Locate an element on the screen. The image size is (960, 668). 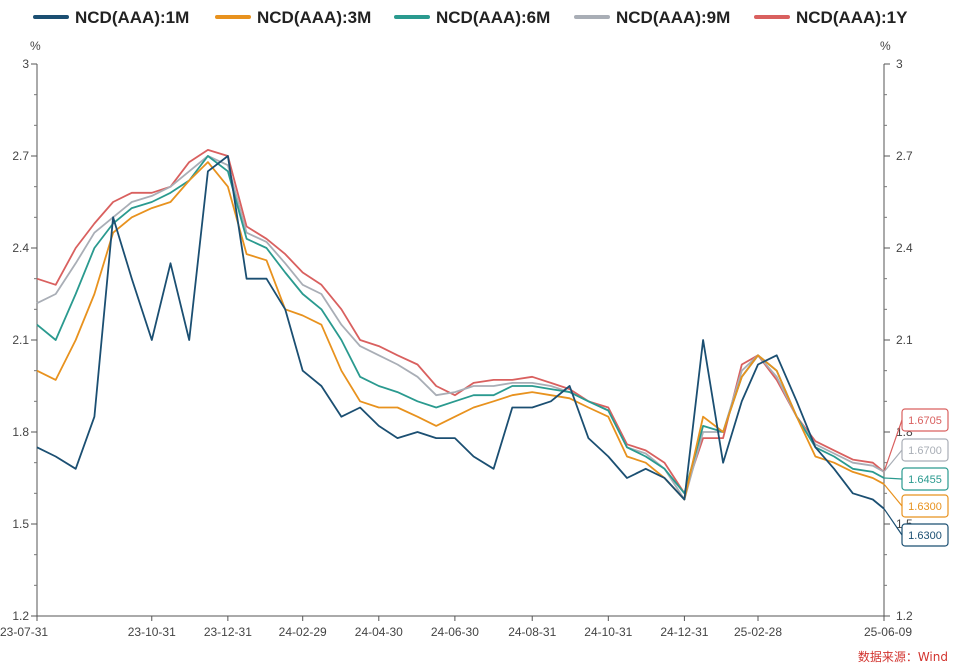
legend-label: NCD(AAA):3M is located at coordinates (314, 17).